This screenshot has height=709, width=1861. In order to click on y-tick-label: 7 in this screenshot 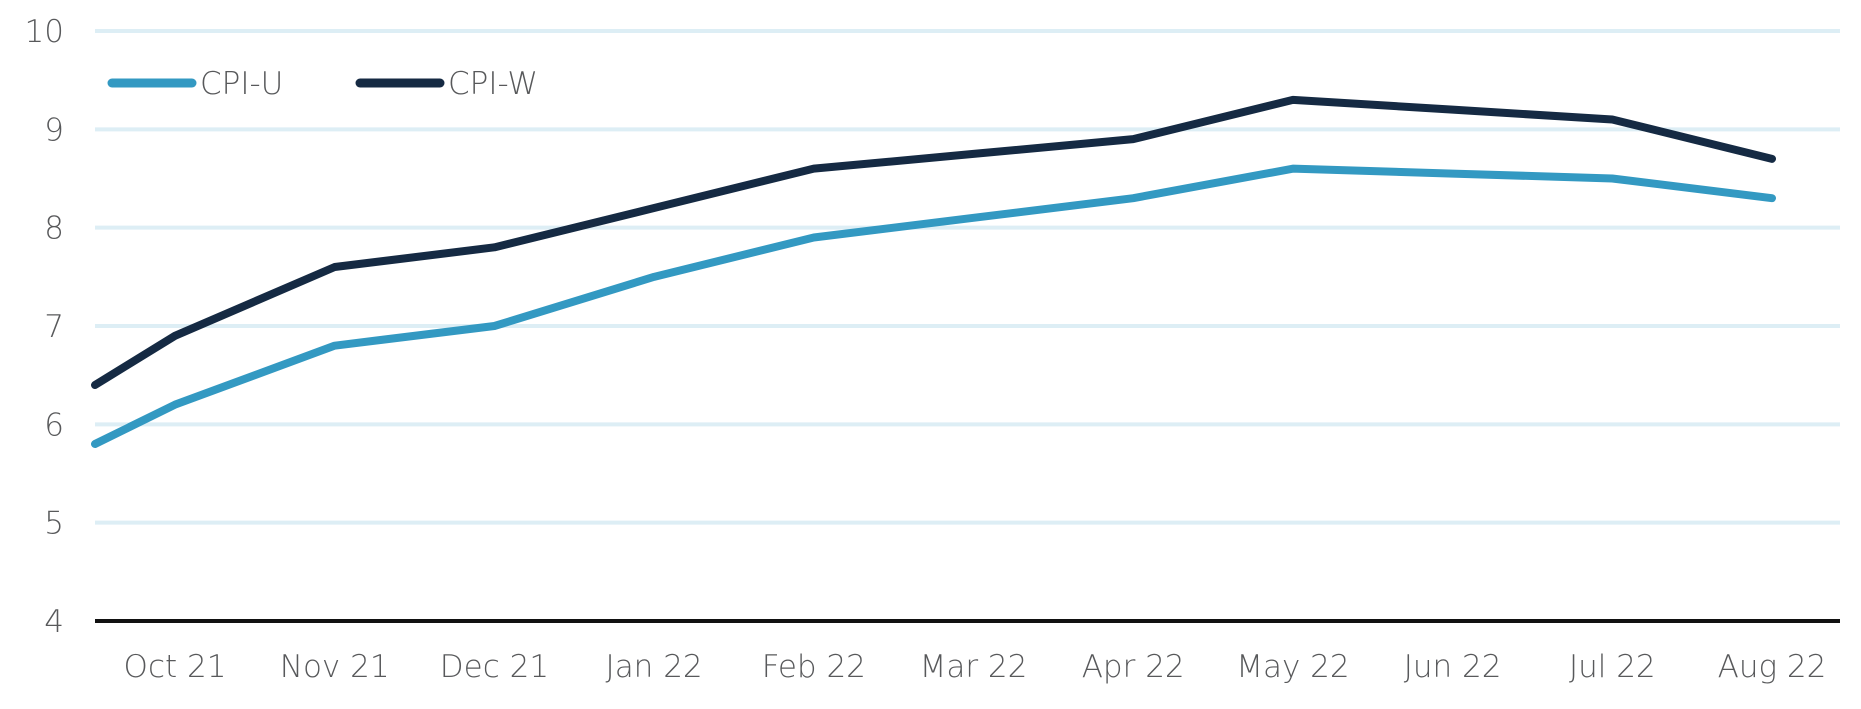, I will do `click(54, 327)`.